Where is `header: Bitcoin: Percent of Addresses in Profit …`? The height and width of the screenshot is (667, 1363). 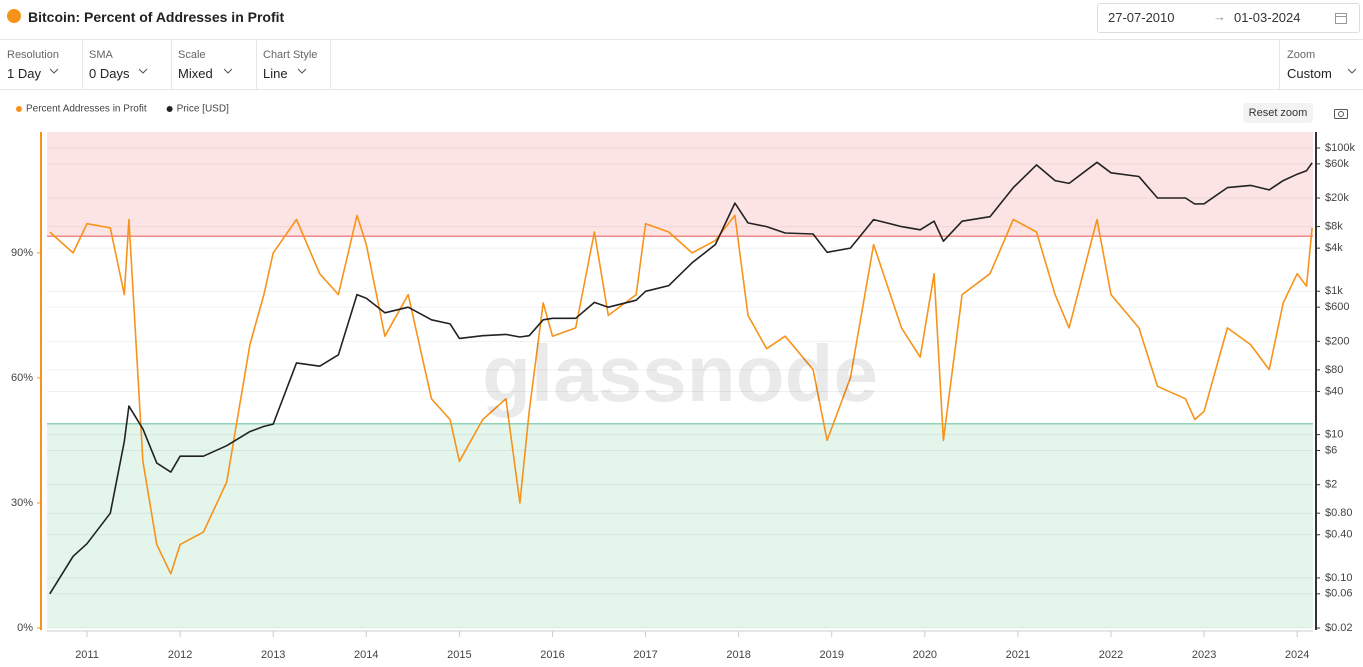 header: Bitcoin: Percent of Addresses in Profit … is located at coordinates (681, 20).